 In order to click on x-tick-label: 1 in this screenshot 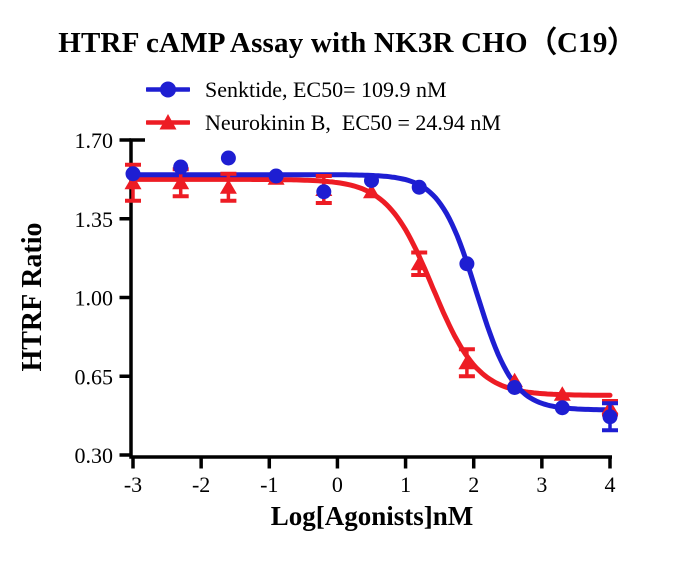, I will do `click(405, 484)`.